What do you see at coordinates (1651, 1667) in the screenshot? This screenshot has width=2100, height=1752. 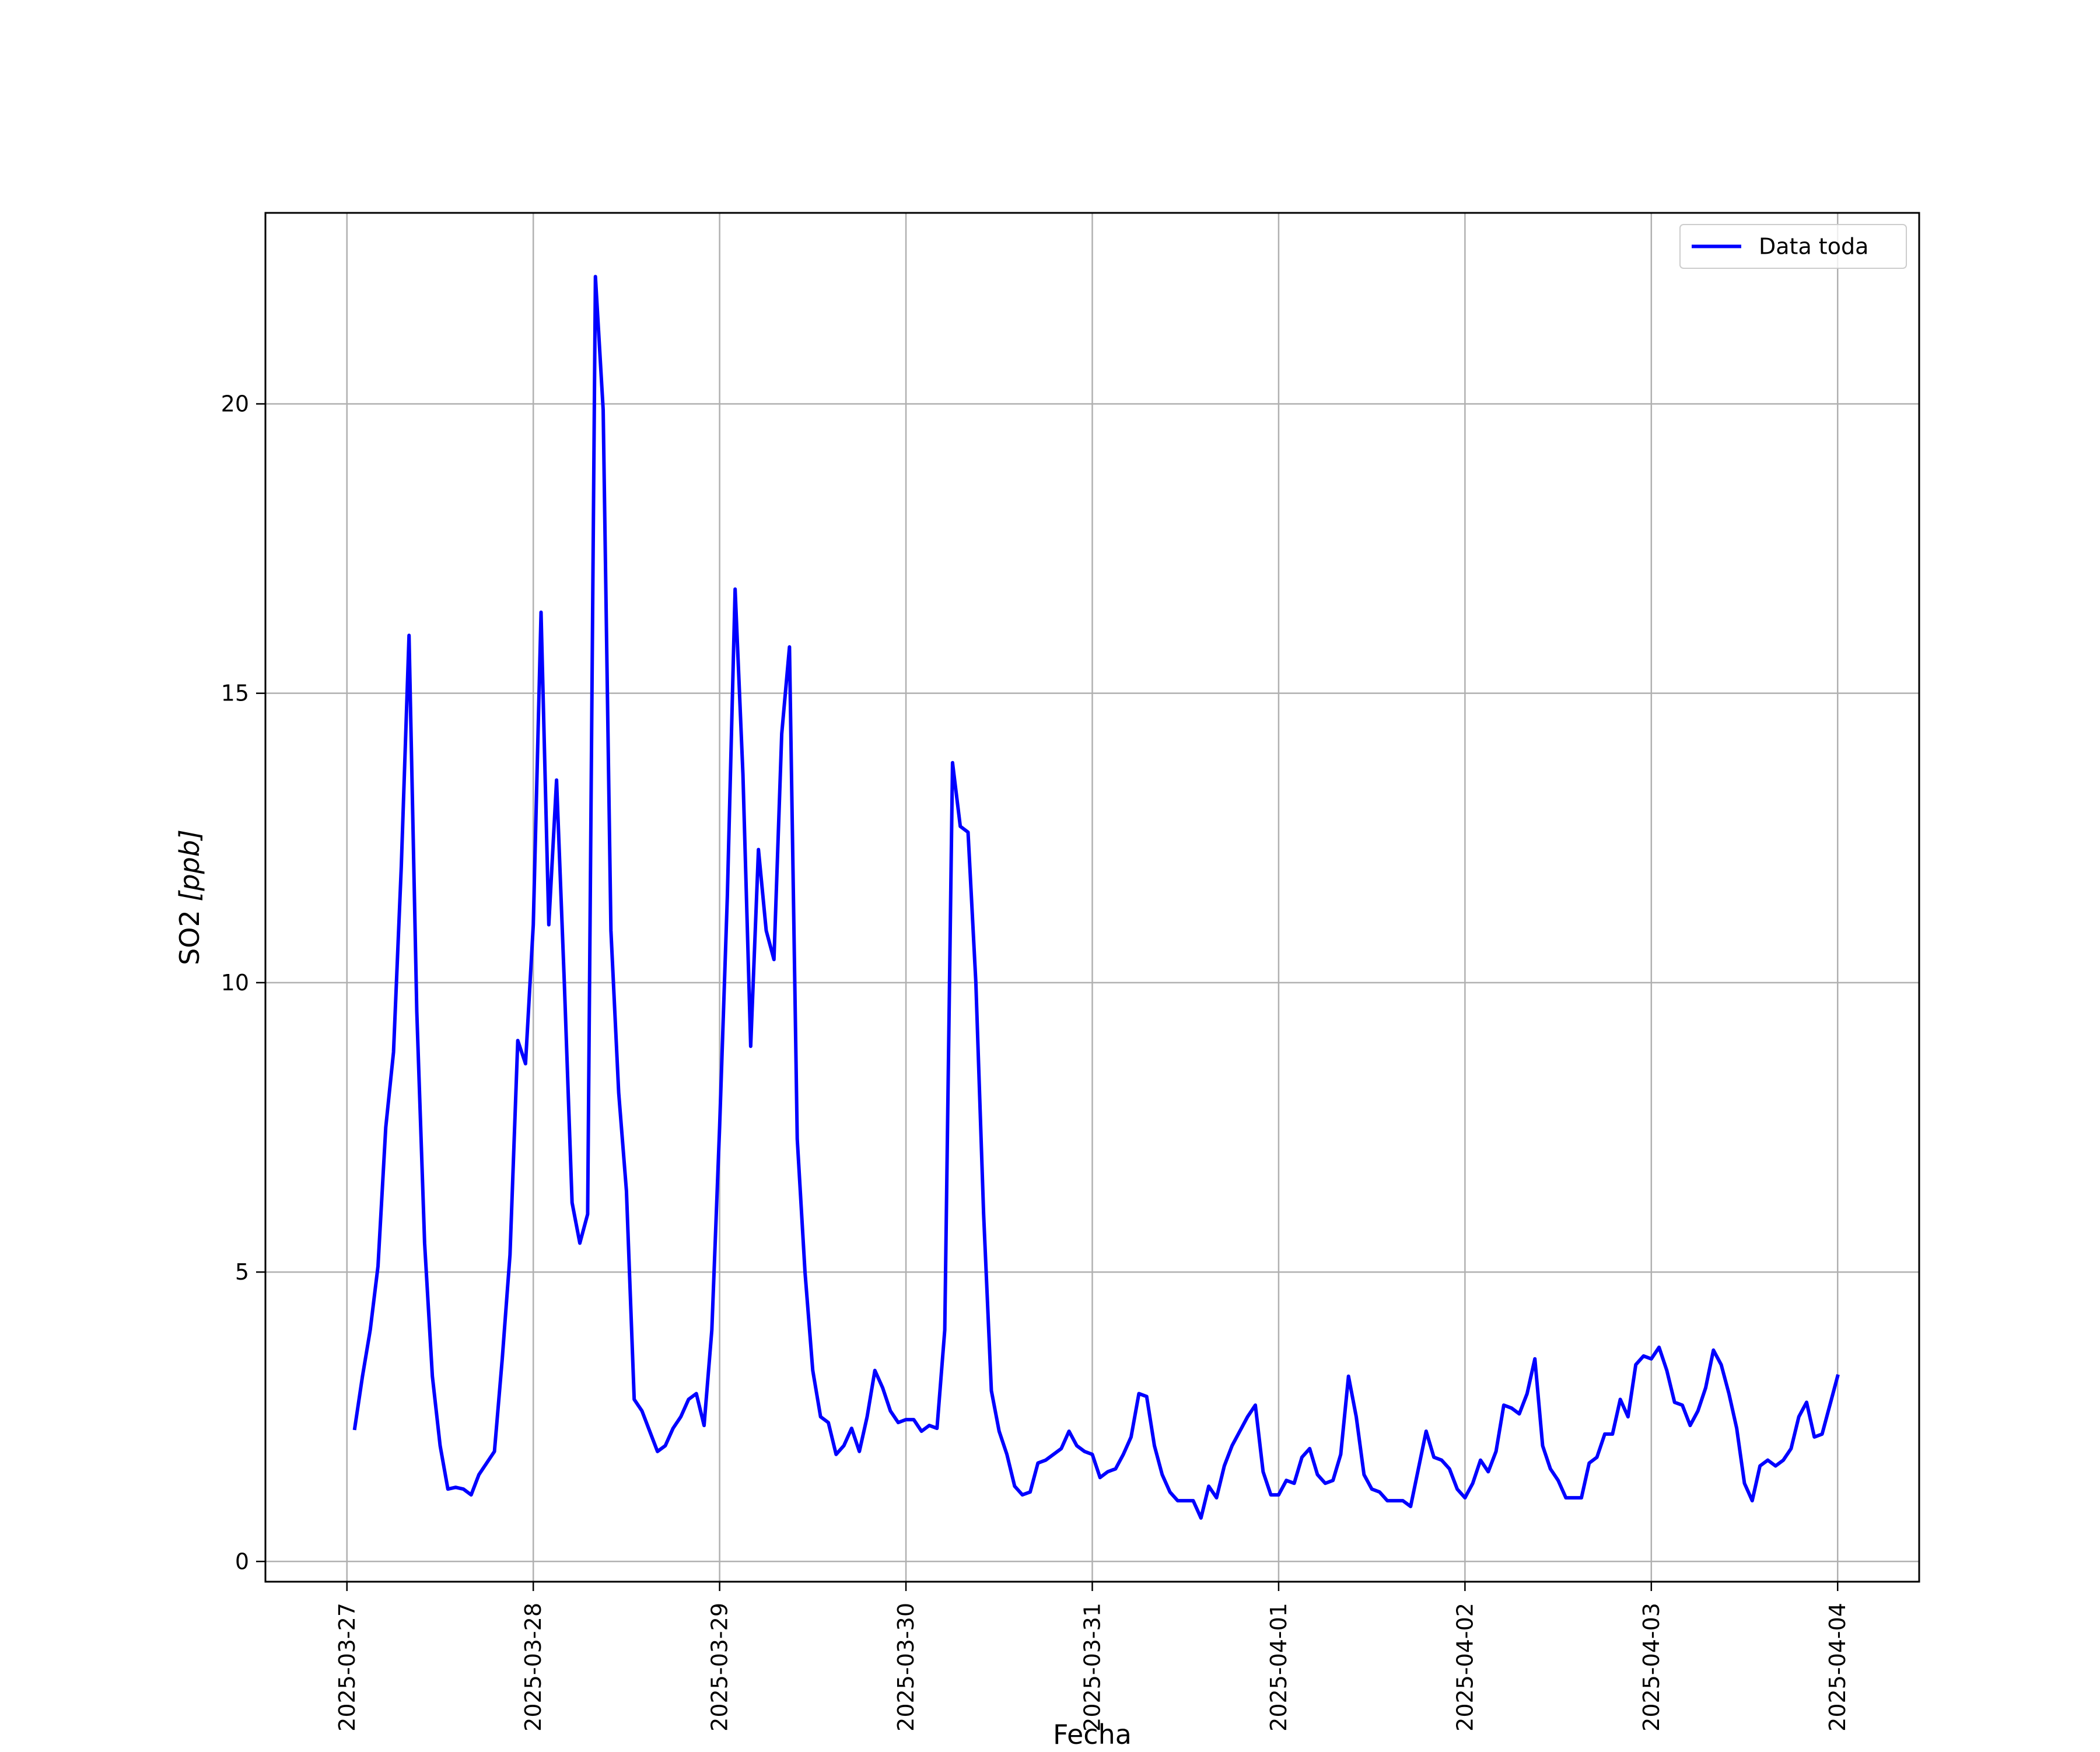 I see `x-tick-label: 2025-04-03` at bounding box center [1651, 1667].